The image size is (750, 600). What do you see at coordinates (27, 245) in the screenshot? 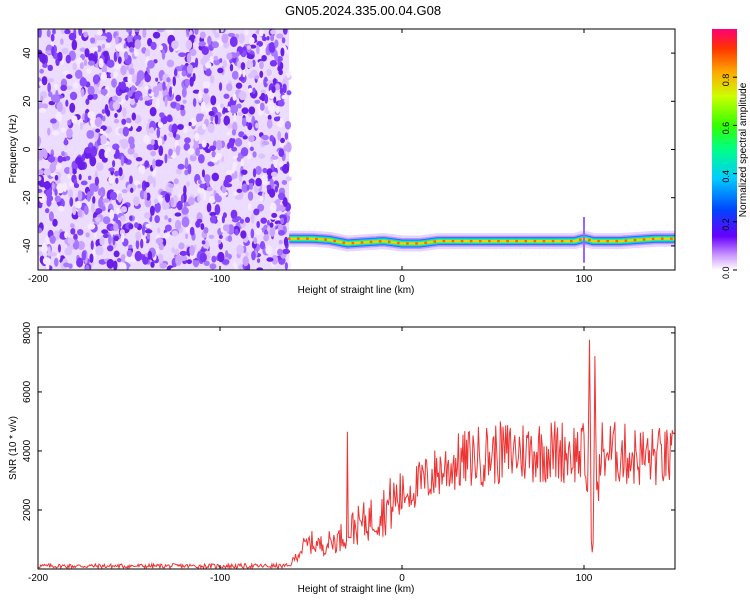
I see `y-tick-label: -40` at bounding box center [27, 245].